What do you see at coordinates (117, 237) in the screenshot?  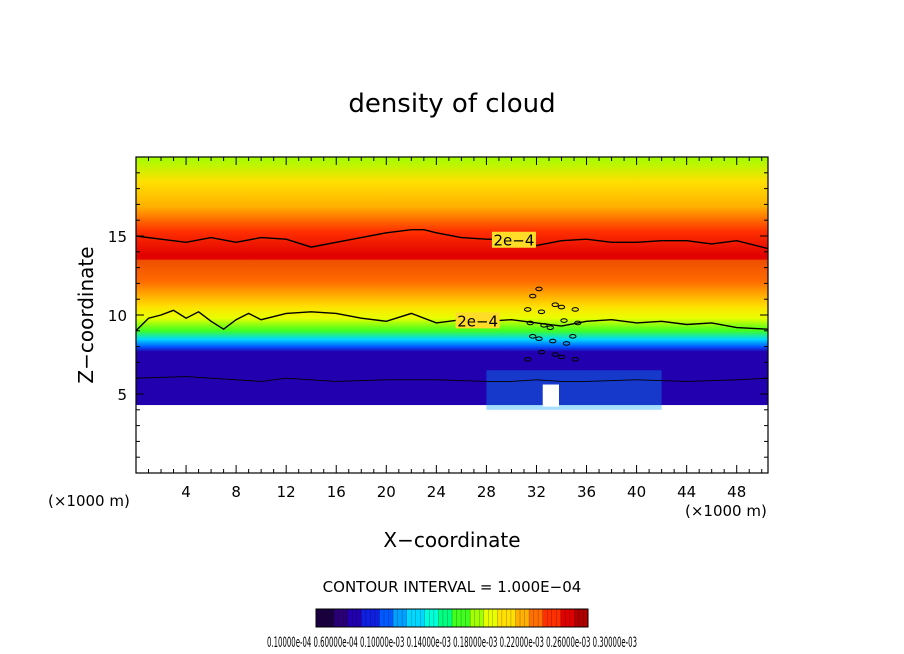 I see `y-tick-label: 15` at bounding box center [117, 237].